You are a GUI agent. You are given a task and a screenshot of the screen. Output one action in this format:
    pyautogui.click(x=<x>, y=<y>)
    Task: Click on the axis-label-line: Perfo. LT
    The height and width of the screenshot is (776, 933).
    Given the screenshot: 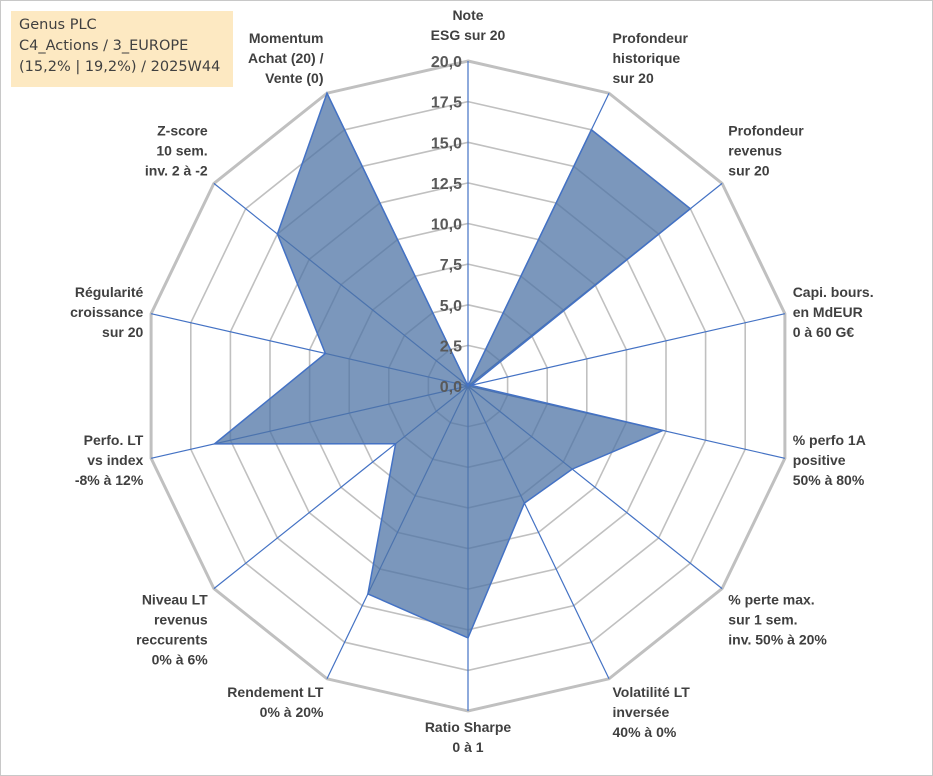 What is the action you would take?
    pyautogui.click(x=114, y=440)
    